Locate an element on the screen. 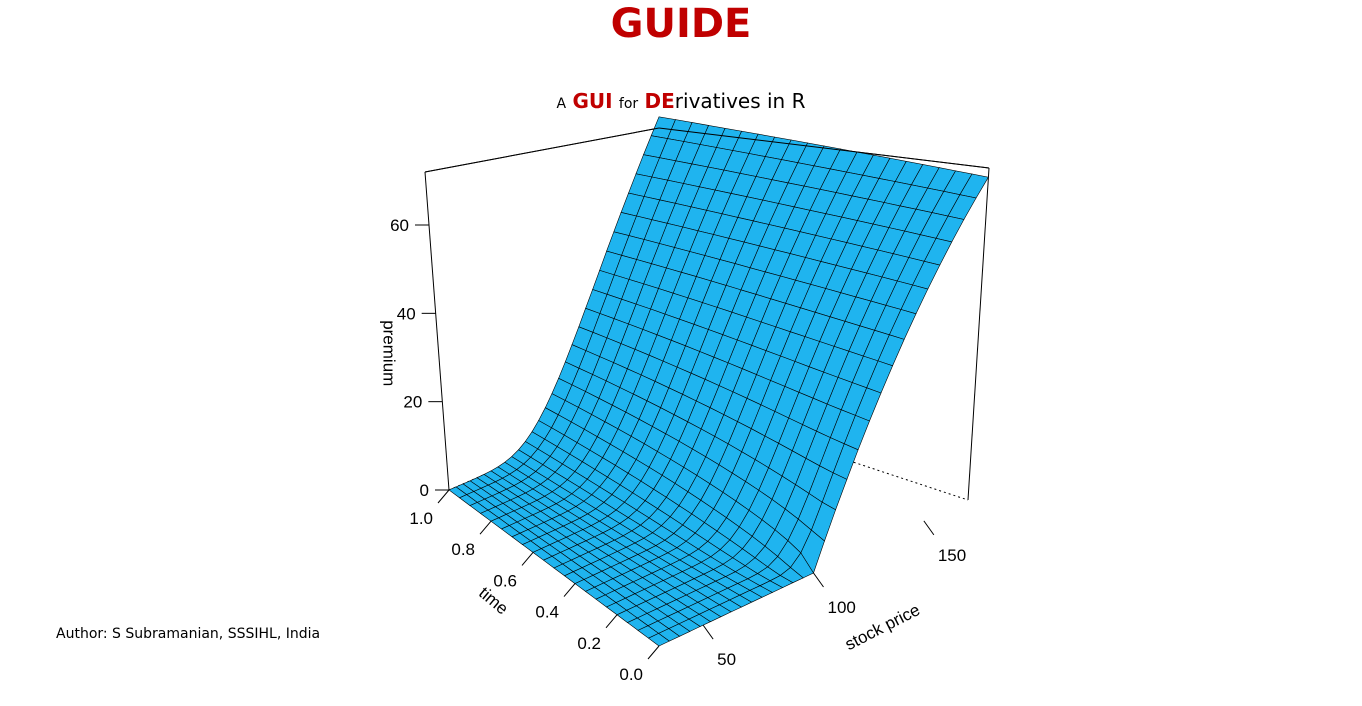 Image resolution: width=1362 pixels, height=706 pixels. y-tick-label: 0.8 is located at coordinates (463, 549).